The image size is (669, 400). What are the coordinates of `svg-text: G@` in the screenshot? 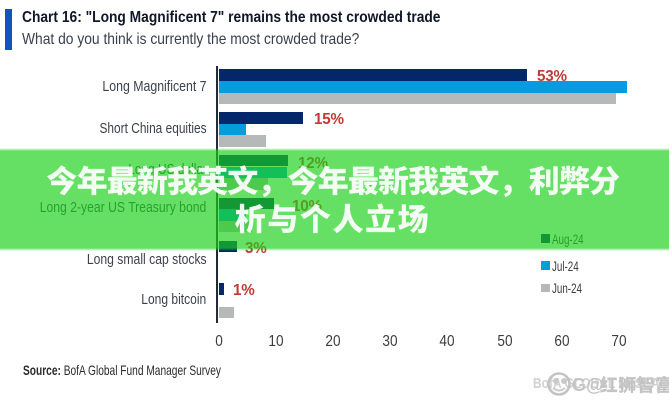 It's located at (588, 385).